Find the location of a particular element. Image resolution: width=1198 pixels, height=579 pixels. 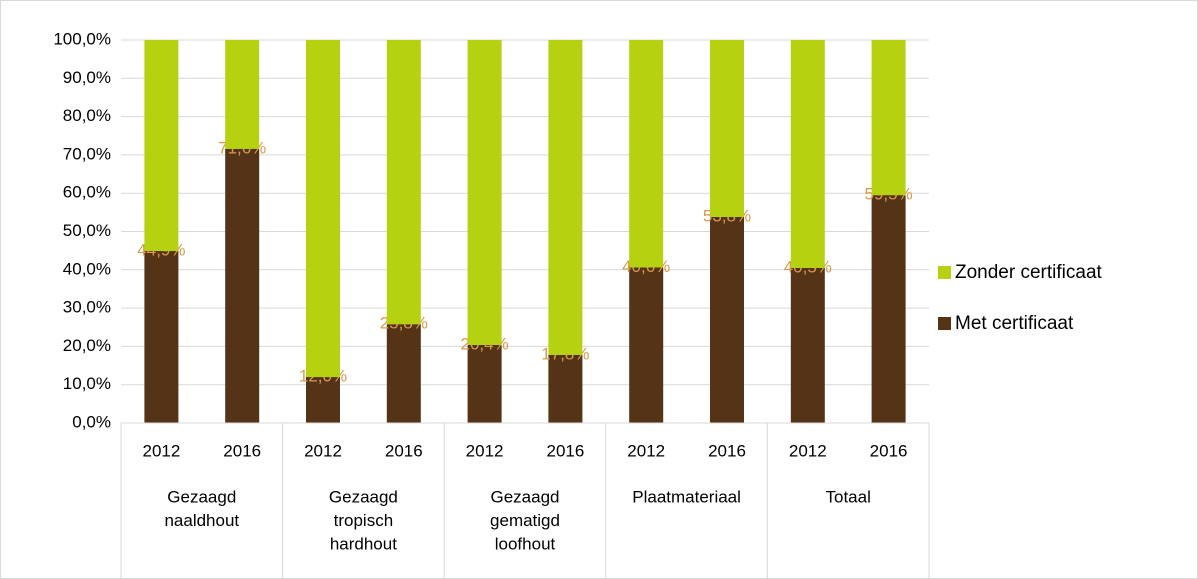

group-label: naaldhout is located at coordinates (201, 520).